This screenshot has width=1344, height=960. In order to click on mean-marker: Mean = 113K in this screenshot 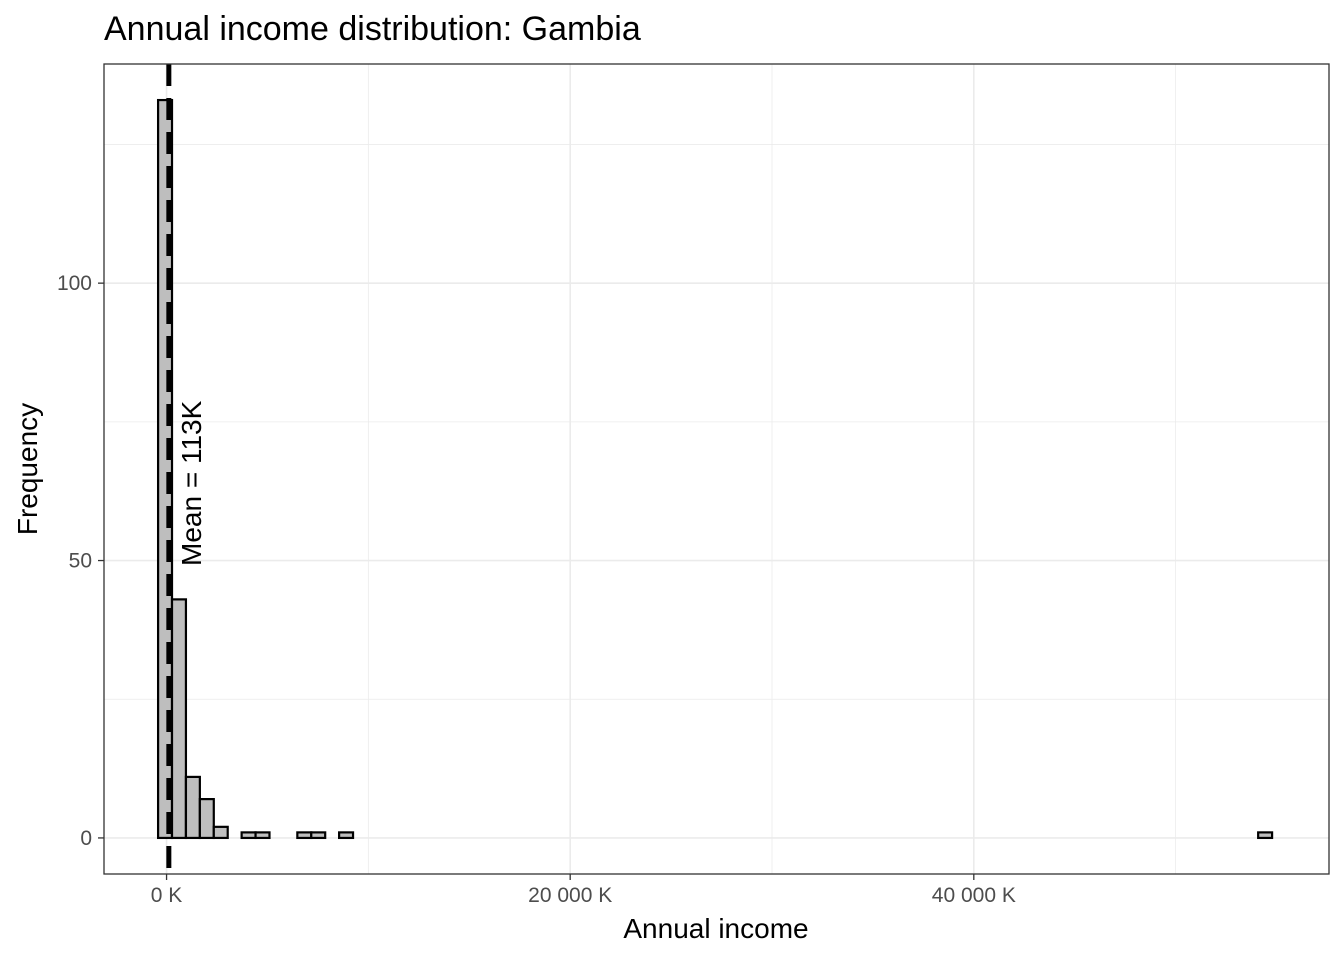, I will do `click(186, 469)`.